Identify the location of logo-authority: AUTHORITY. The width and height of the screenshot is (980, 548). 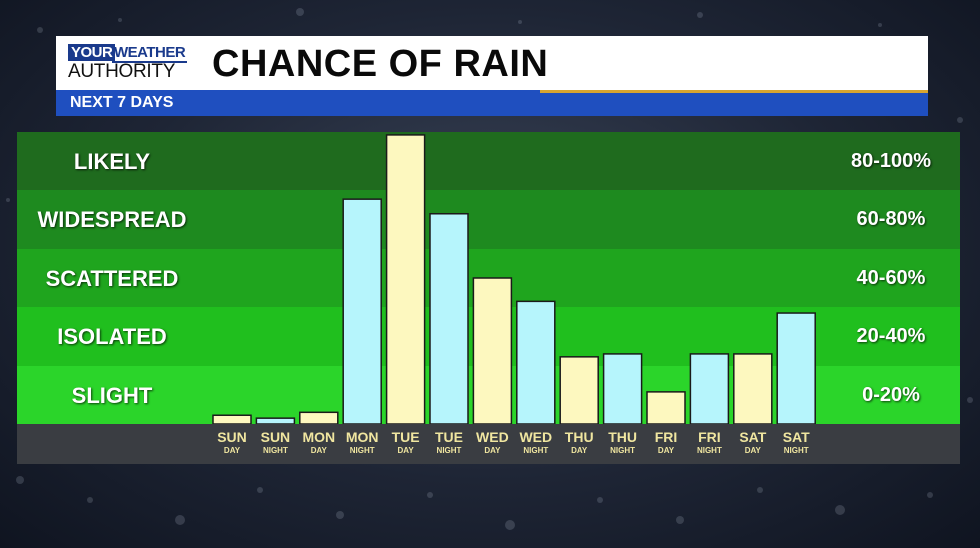
(122, 71).